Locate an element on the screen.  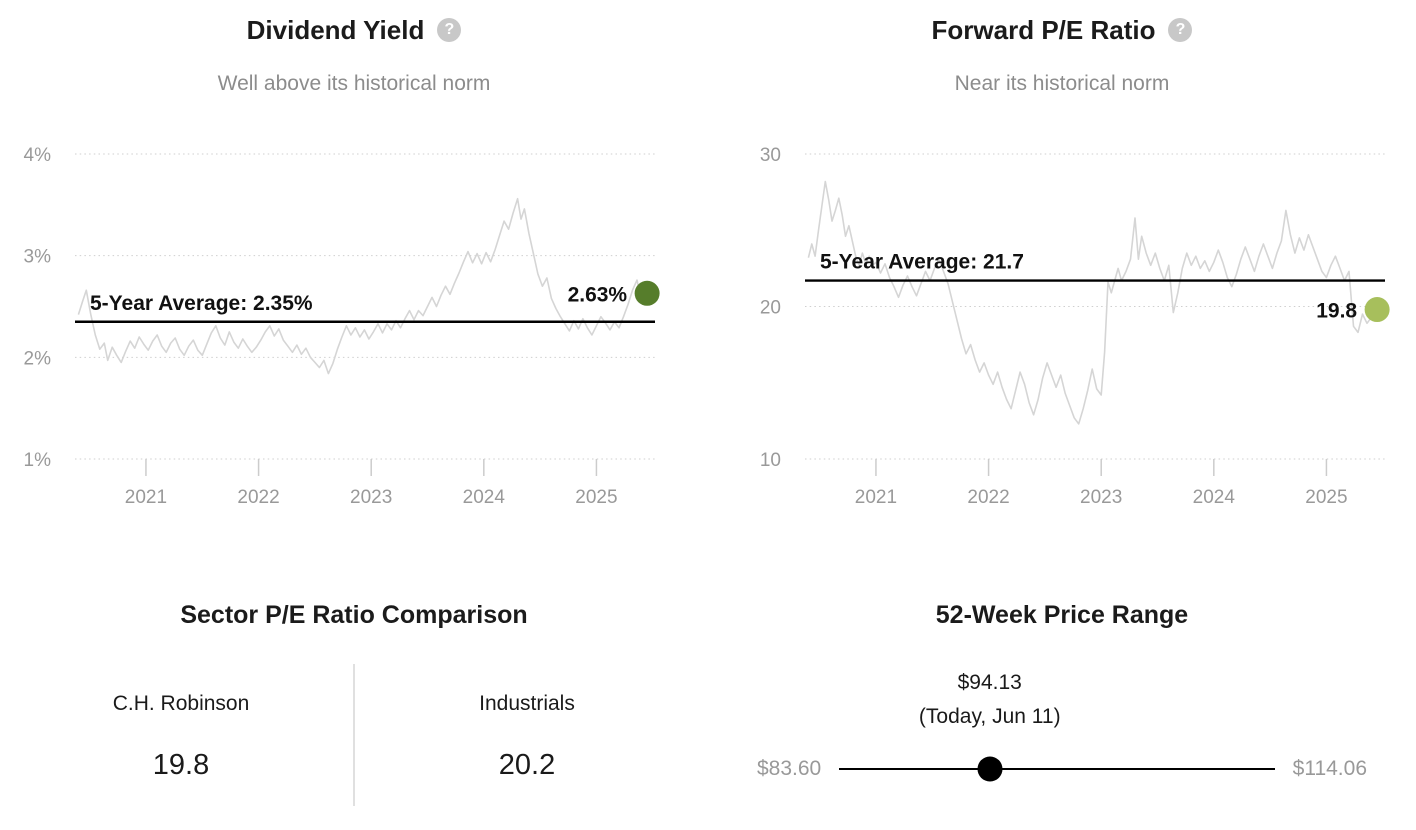
average-label: 5-Year Average: 21.7 is located at coordinates (922, 262).